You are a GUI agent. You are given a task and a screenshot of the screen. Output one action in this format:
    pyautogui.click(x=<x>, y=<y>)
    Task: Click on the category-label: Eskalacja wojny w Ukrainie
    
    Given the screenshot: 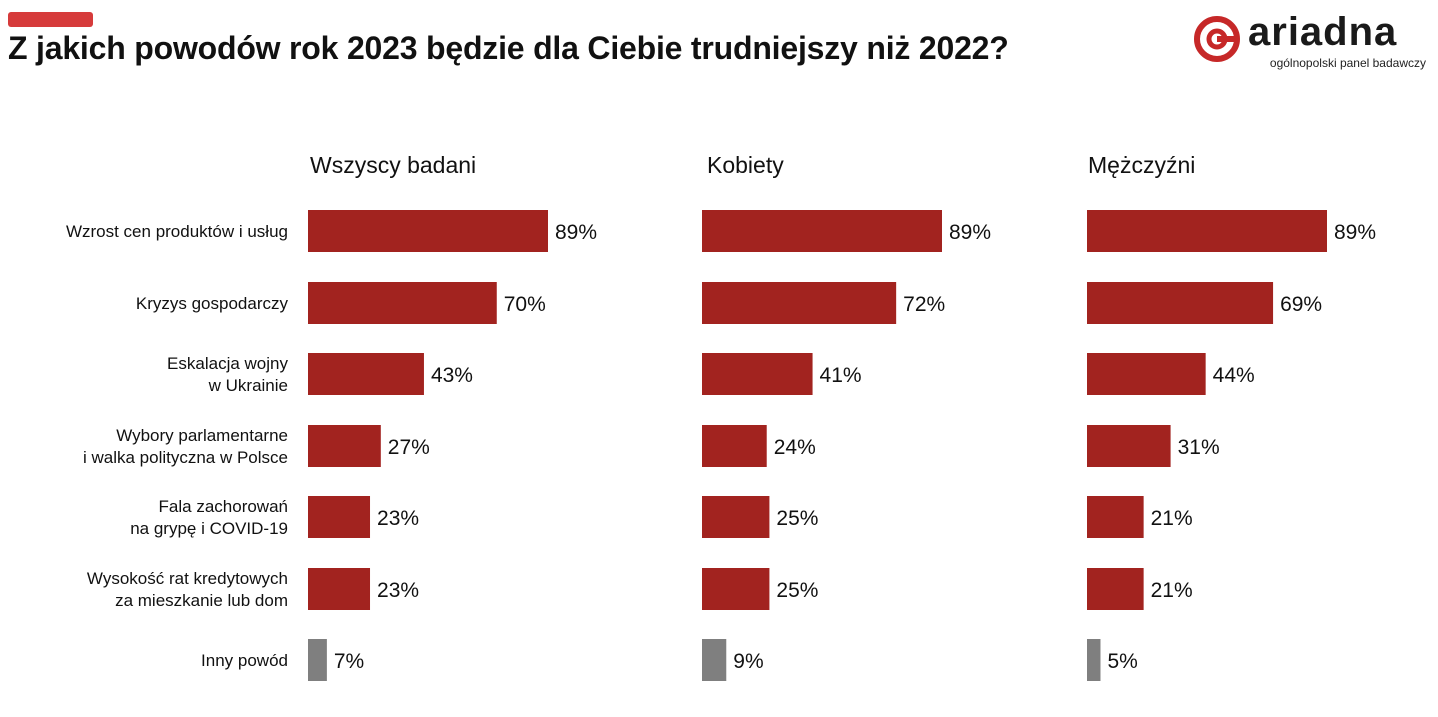 What is the action you would take?
    pyautogui.click(x=227, y=374)
    